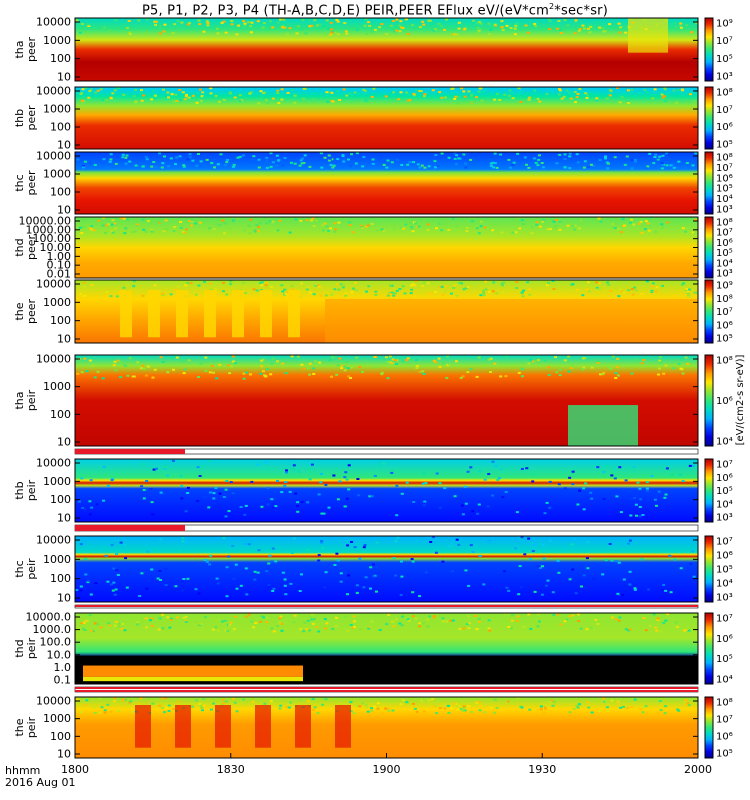 This screenshot has width=750, height=800. Describe the element at coordinates (25, 248) in the screenshot. I see `y-axis-label: thdpeer` at that location.